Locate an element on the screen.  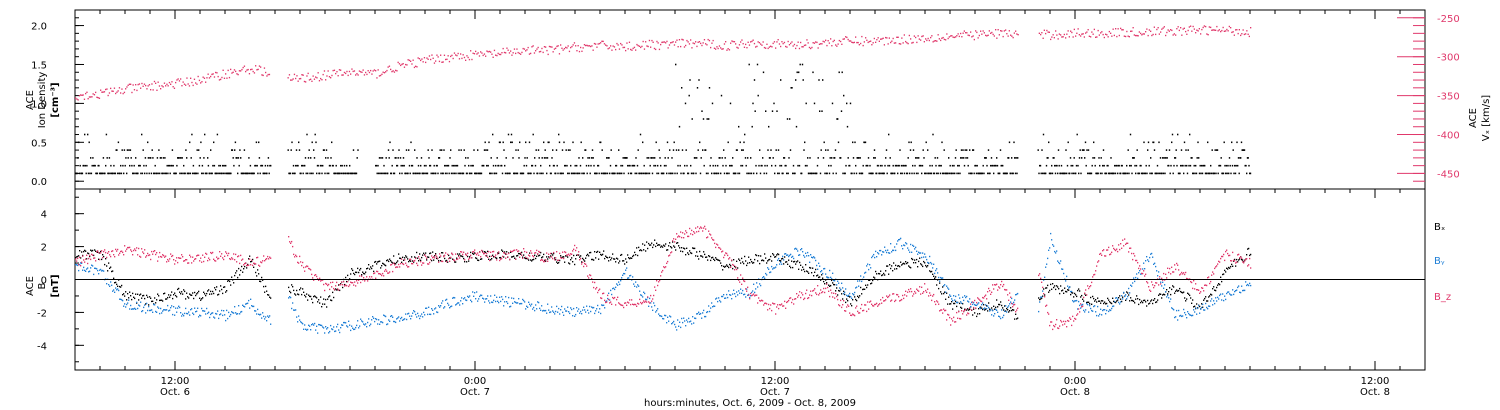
top-ytick-label-left: 0.0 is located at coordinates (39, 182).